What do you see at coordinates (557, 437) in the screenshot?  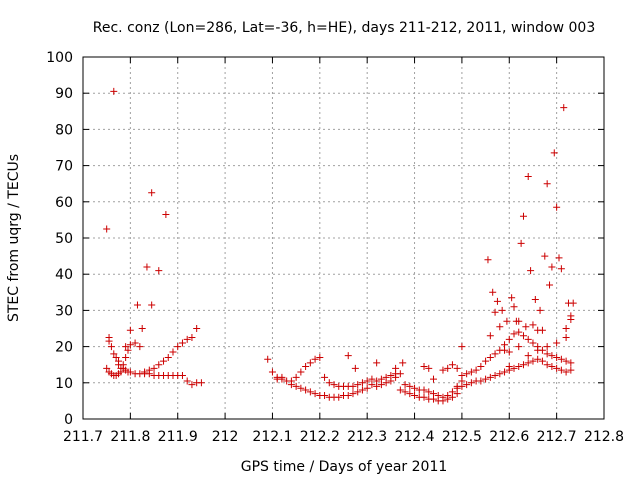 I see `x-tick-label: 212.7` at bounding box center [557, 437].